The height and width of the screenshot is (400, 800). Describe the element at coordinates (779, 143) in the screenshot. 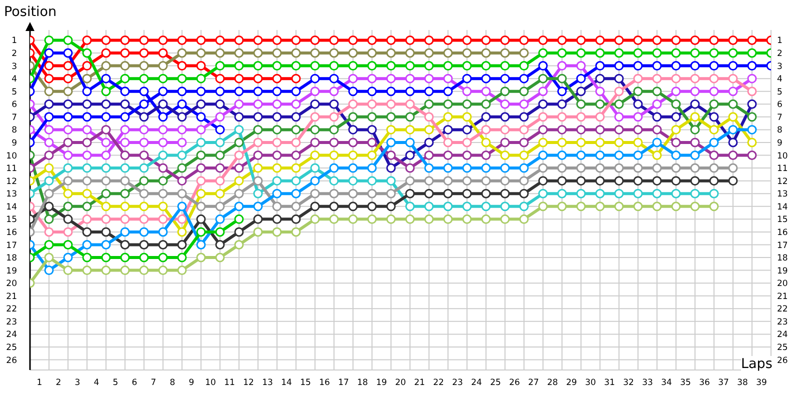

I see `y2-tick-label: 9` at that location.